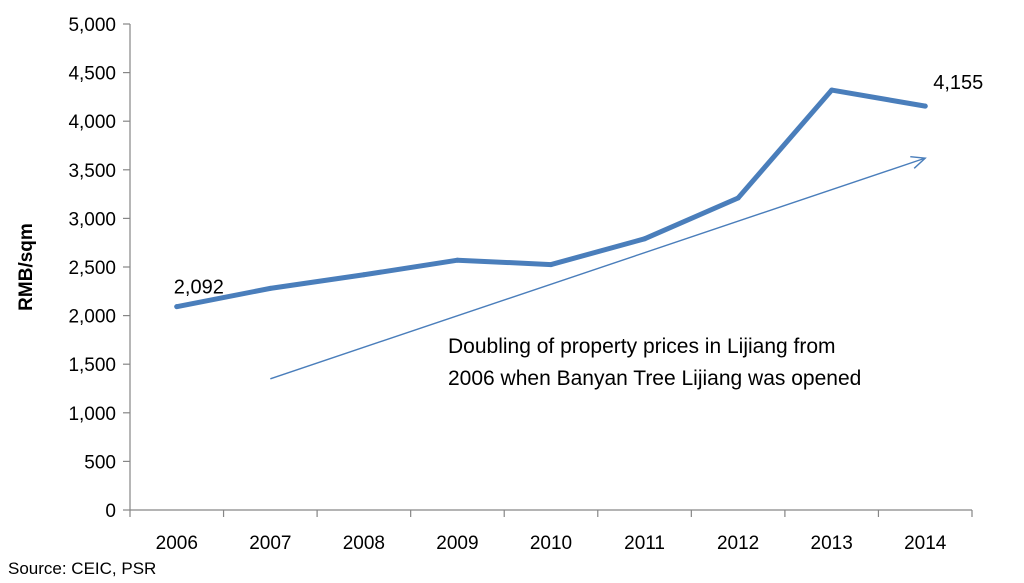 The image size is (1024, 583). Describe the element at coordinates (925, 543) in the screenshot. I see `x-tick-label: 2014` at that location.